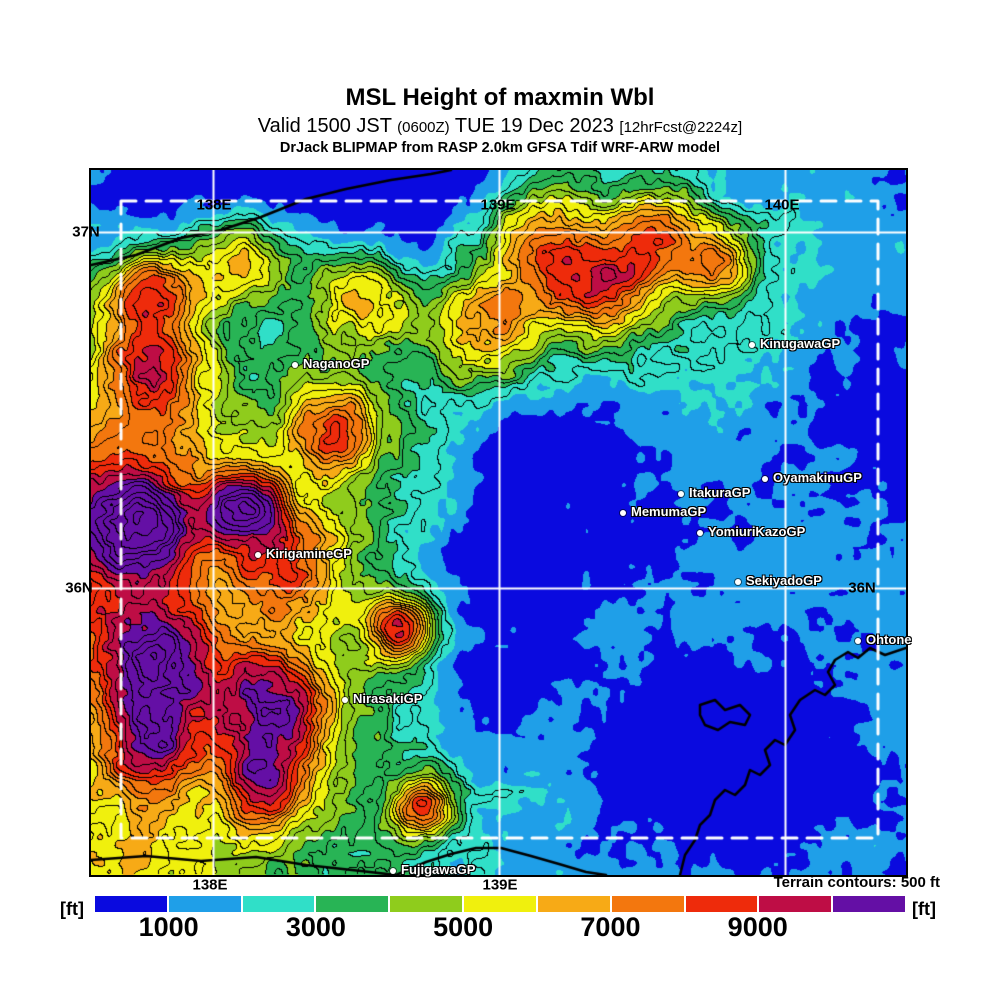 Image resolution: width=1000 pixels, height=1000 pixels. I want to click on page-title: MSL Height of maxmin Wbl, so click(500, 97).